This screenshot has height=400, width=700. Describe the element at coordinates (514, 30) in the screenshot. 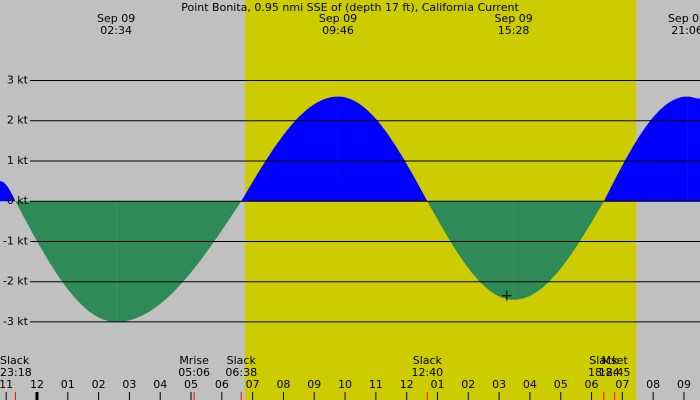

I see `peak-time: 15:28` at that location.